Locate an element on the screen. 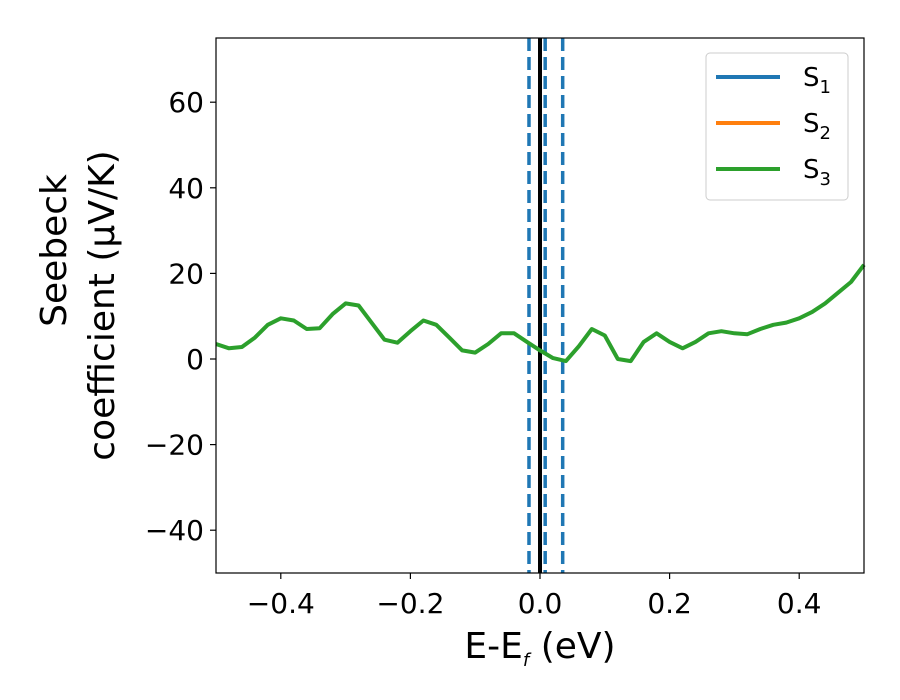  legend-label-s1: S1 is located at coordinates (817, 80).